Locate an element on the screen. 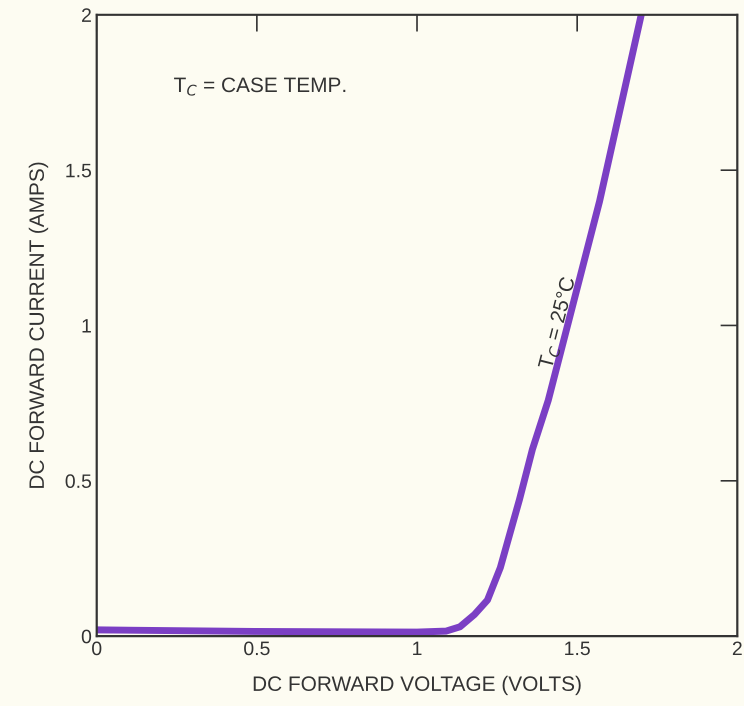 The image size is (744, 706). x-axis-title: DC FORWARD VOLTAGE (VOLTS) is located at coordinates (417, 686).